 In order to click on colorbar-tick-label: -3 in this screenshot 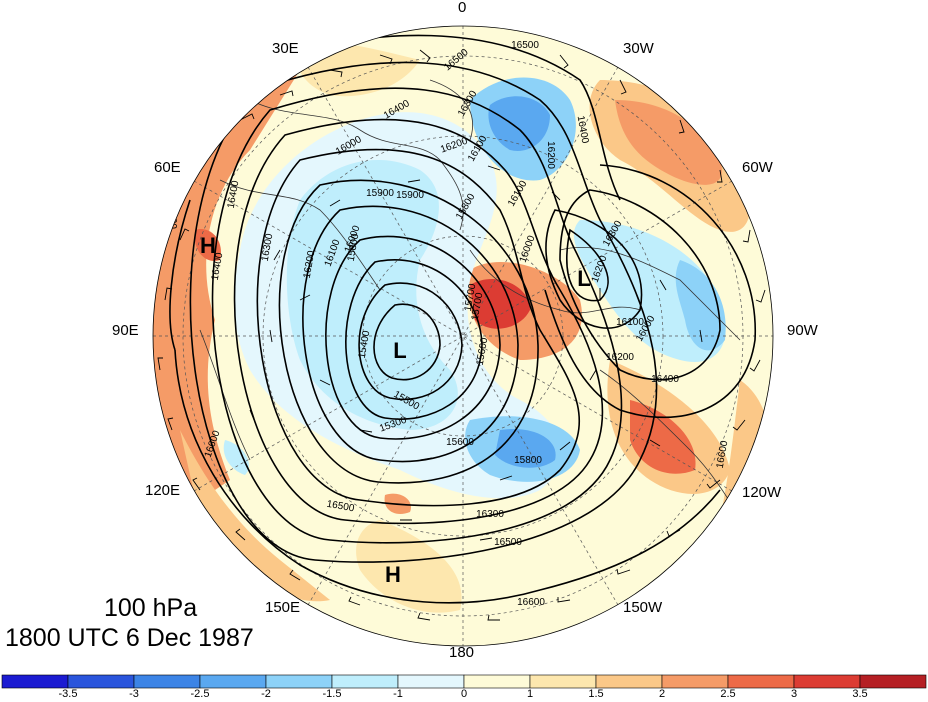, I will do `click(134, 694)`.